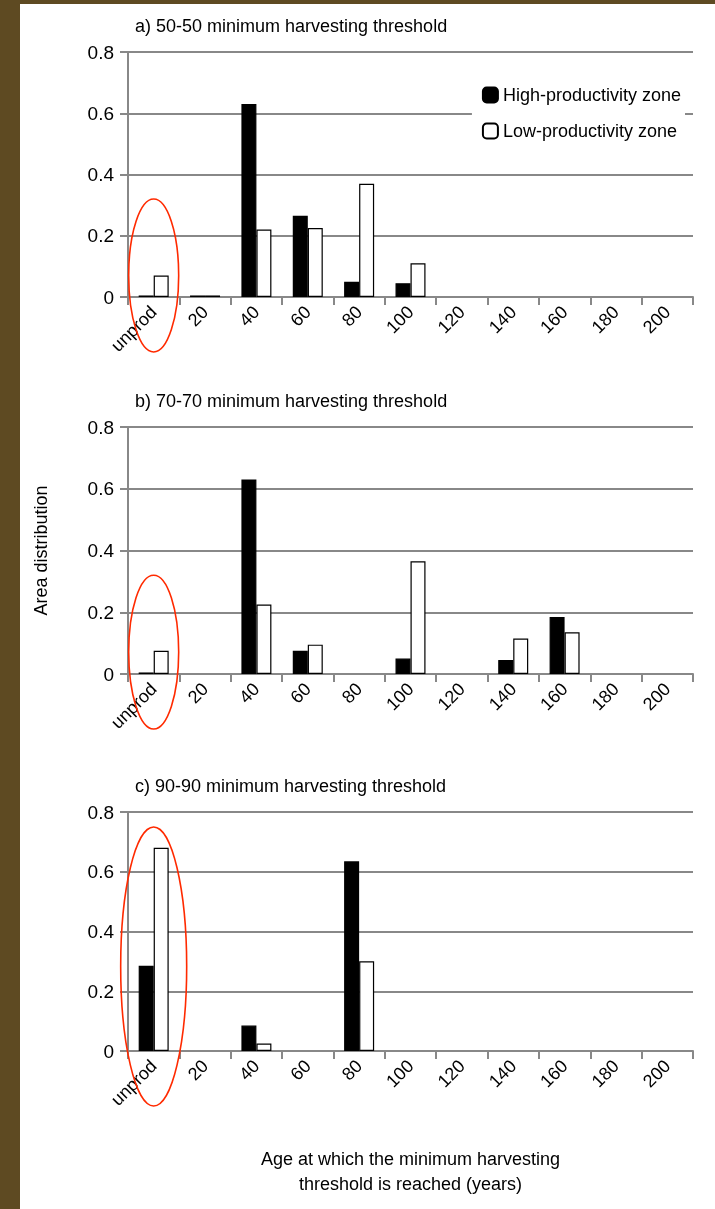 Image resolution: width=715 pixels, height=1209 pixels. Describe the element at coordinates (592, 95) in the screenshot. I see `legend-label: High-productivity zone` at that location.